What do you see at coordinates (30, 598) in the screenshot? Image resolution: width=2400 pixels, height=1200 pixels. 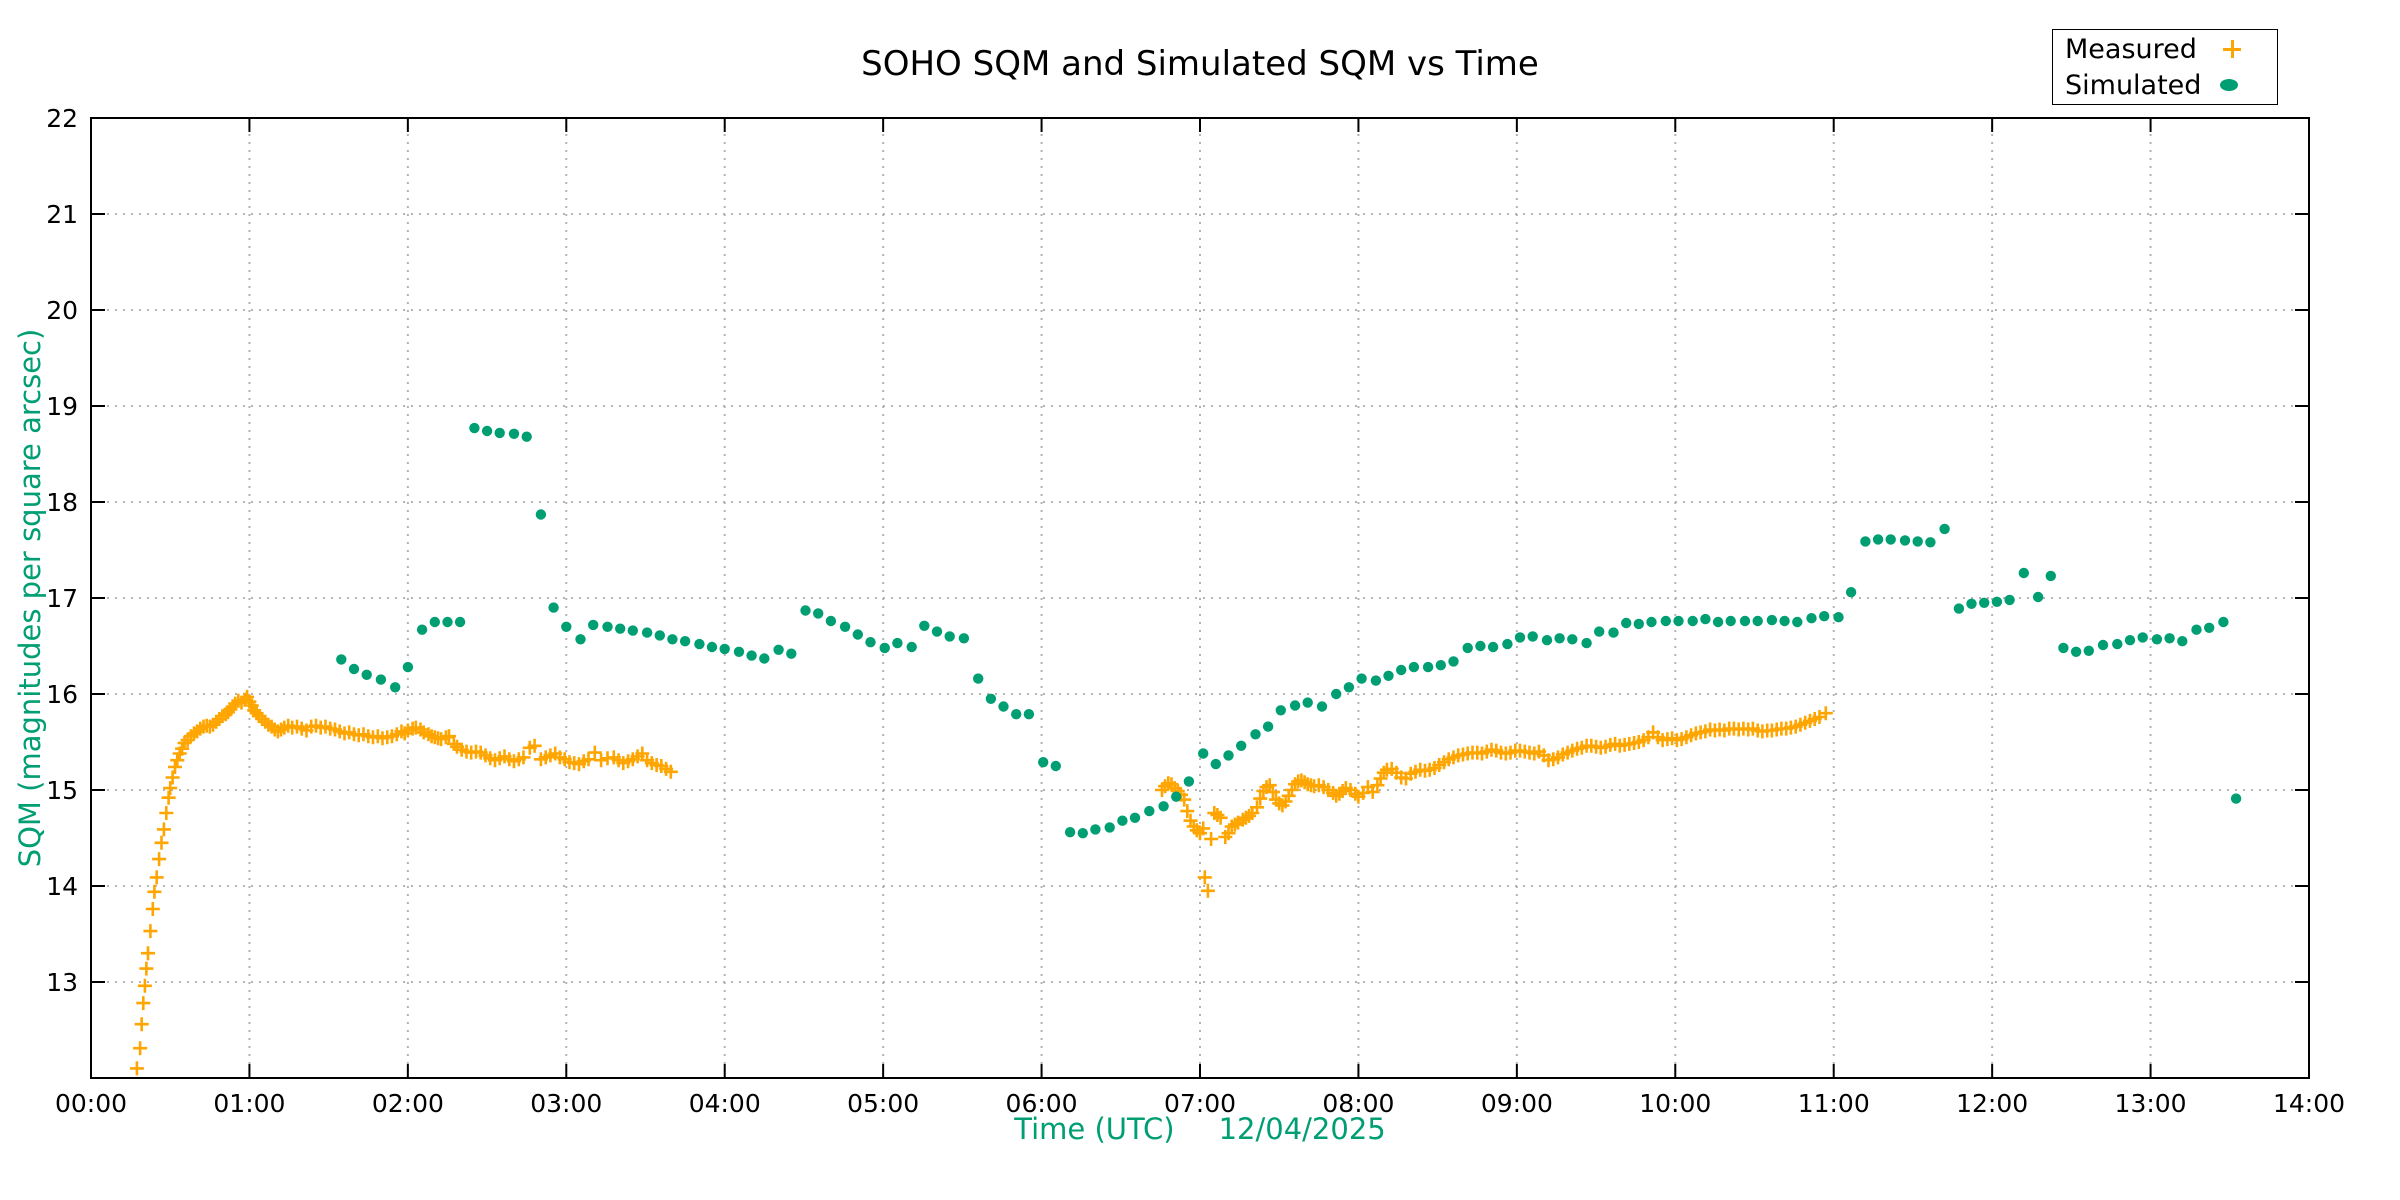 I see `y-axis-label: SQM (magnitudes per square arcsec)` at bounding box center [30, 598].